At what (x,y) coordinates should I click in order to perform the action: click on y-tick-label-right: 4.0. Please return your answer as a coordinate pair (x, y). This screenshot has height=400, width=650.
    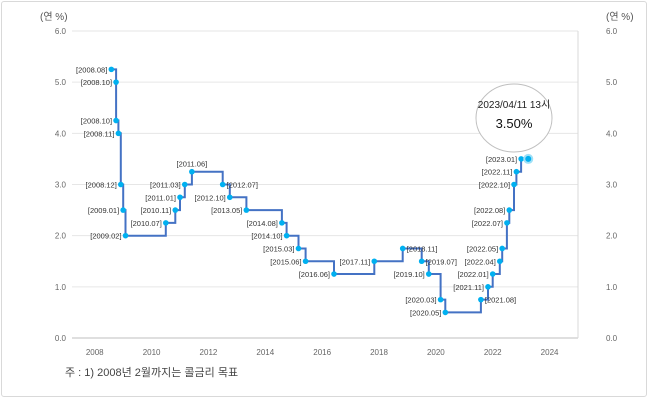
    Looking at the image, I should click on (612, 133).